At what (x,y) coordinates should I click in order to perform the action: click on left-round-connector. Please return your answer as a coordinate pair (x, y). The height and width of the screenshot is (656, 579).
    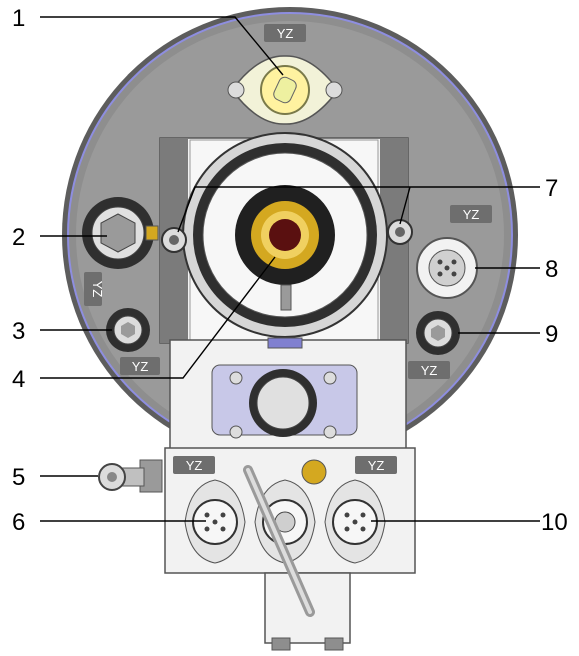
    Looking at the image, I should click on (215, 521).